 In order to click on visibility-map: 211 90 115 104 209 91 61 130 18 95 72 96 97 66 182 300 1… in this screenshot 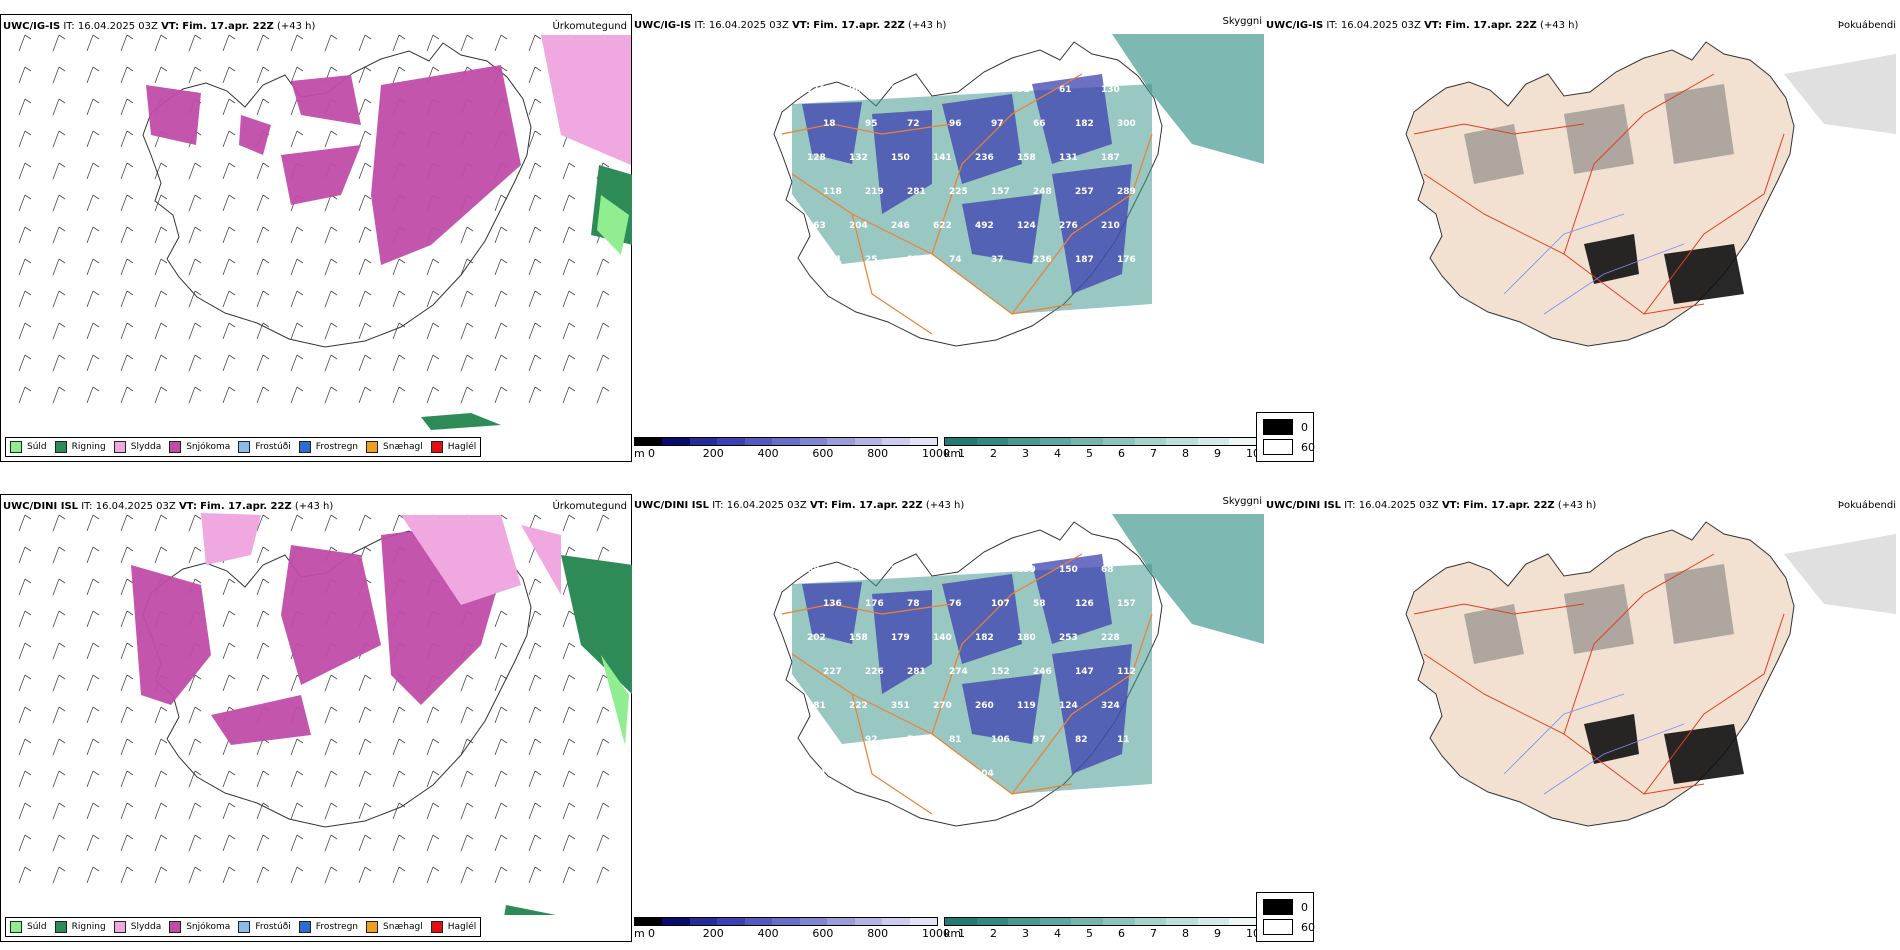, I will do `click(1018, 190)`.